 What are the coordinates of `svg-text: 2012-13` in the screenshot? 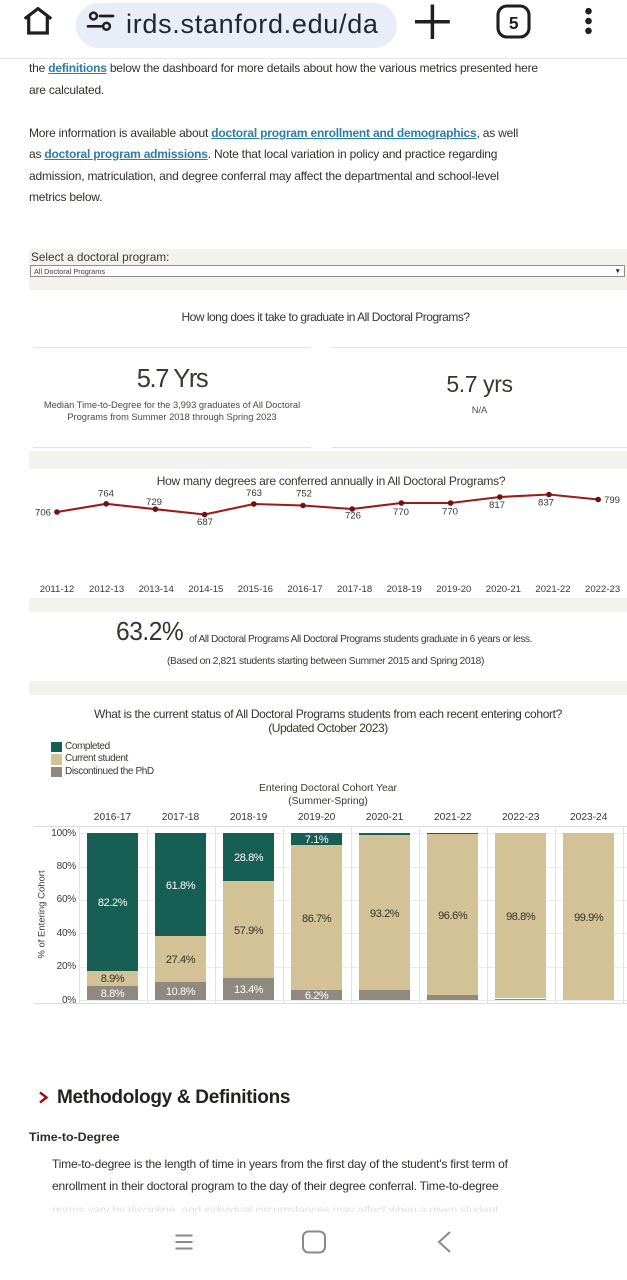 It's located at (106, 589).